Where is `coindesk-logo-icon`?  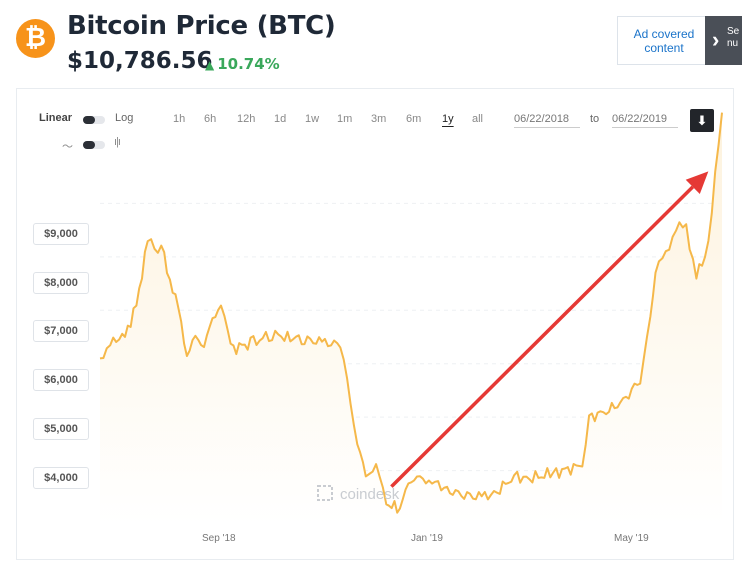 coindesk-logo-icon is located at coordinates (325, 493).